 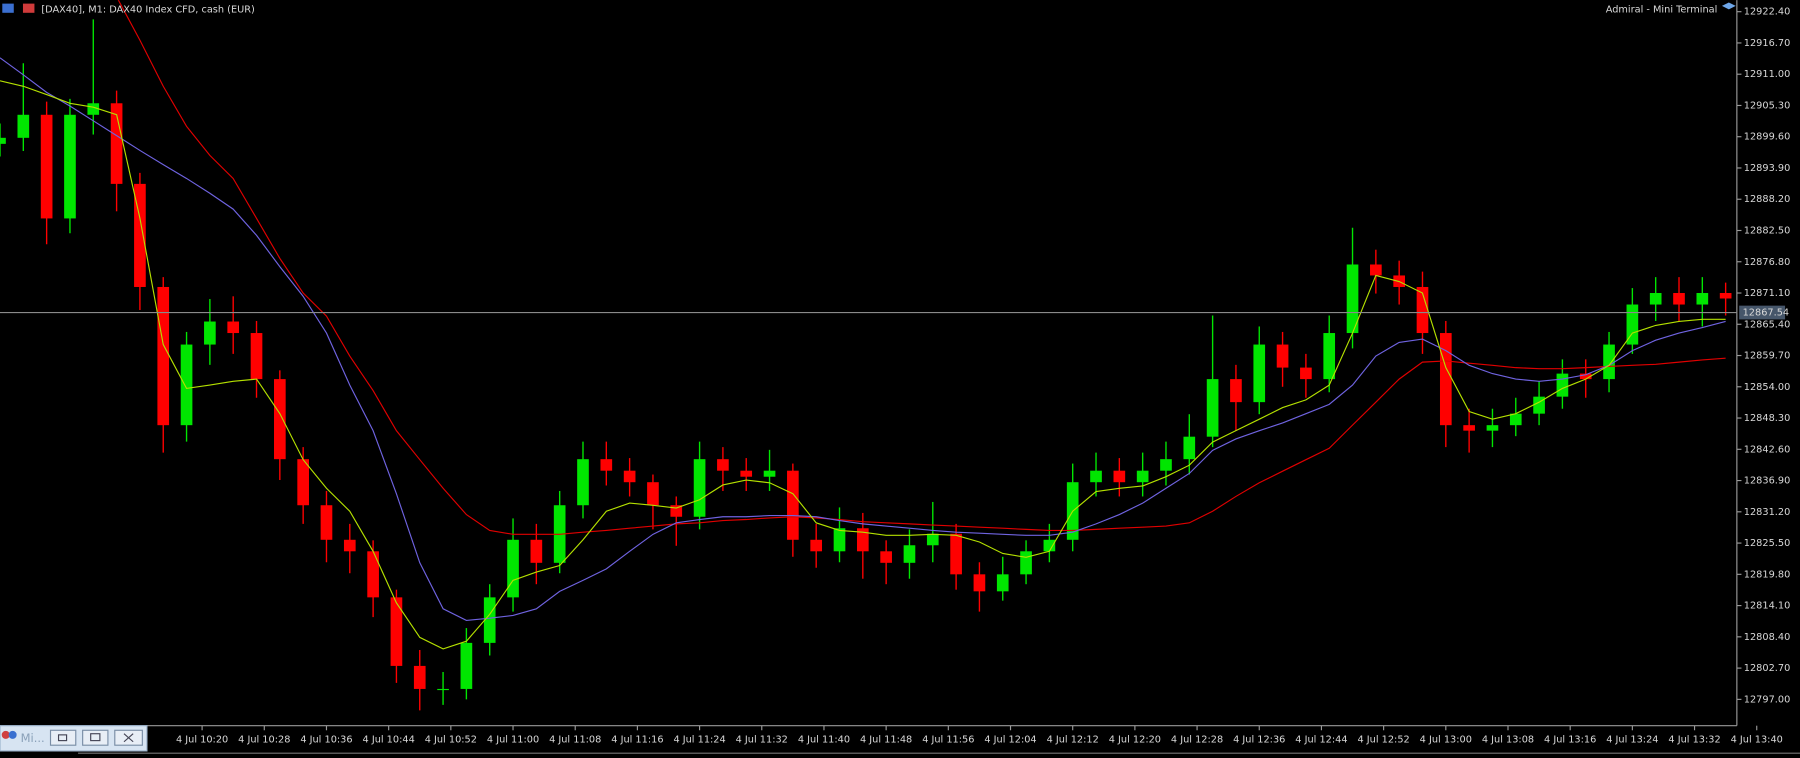 What do you see at coordinates (1766, 313) in the screenshot?
I see `current-price-label: 12867.54` at bounding box center [1766, 313].